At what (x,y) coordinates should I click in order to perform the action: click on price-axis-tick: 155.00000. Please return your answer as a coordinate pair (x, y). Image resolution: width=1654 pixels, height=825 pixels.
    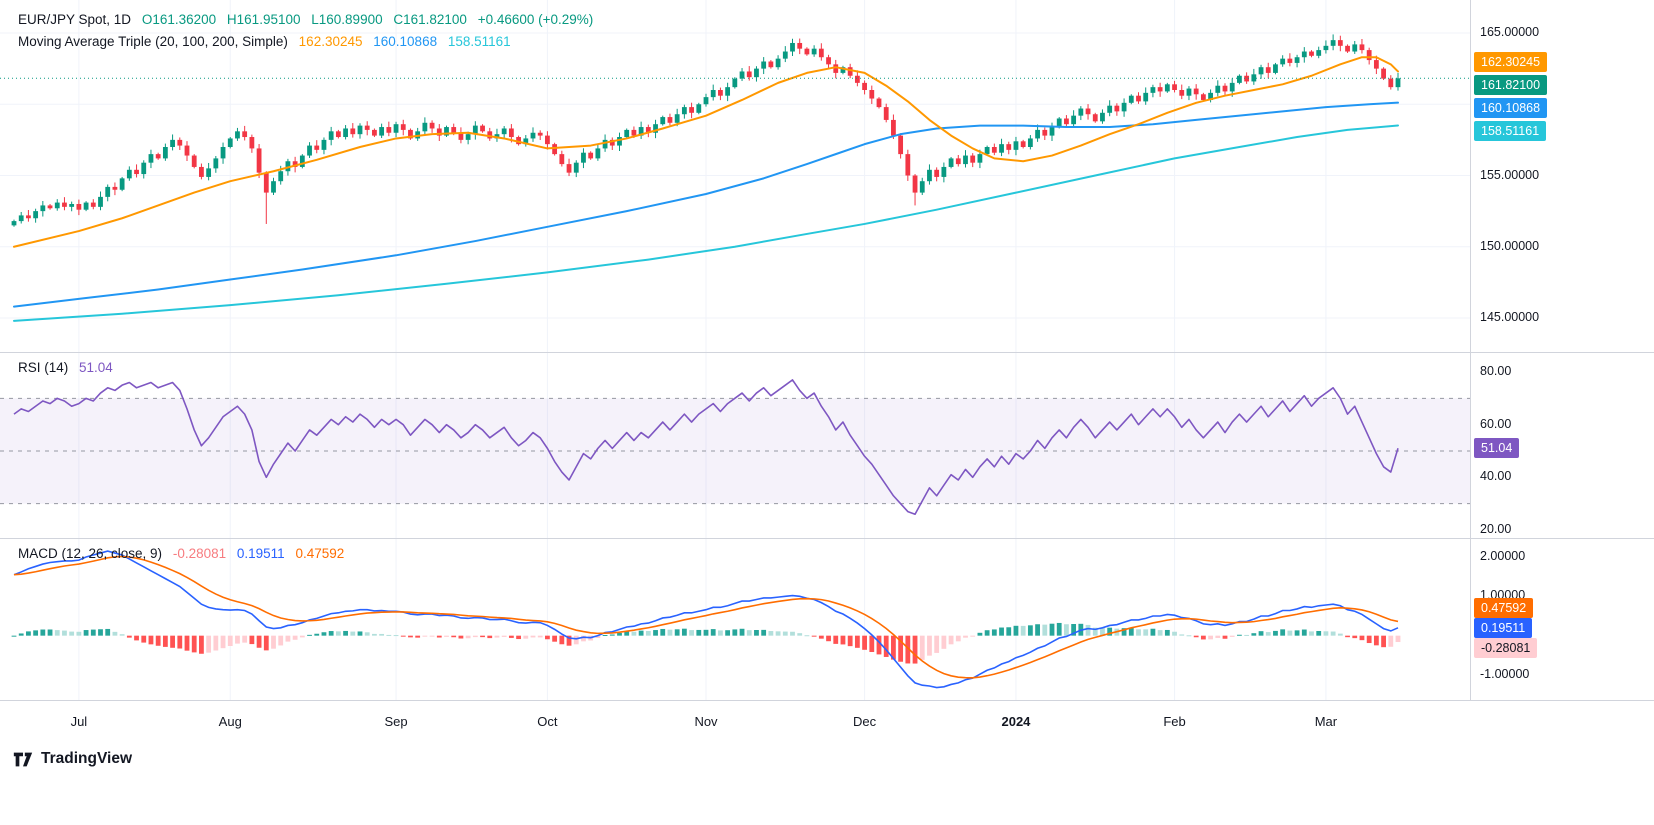
    Looking at the image, I should click on (1510, 174).